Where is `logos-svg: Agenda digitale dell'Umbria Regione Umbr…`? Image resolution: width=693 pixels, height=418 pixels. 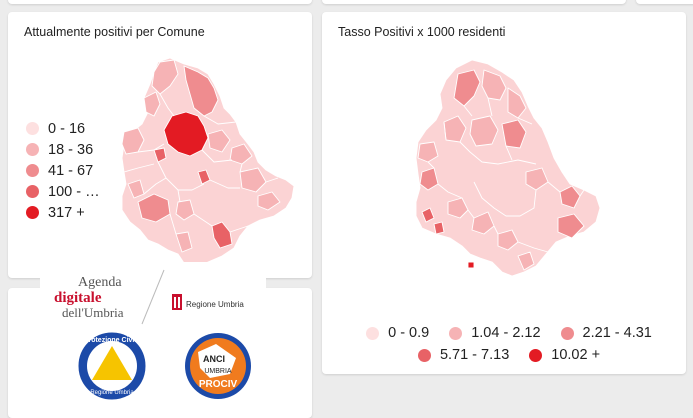 logos-svg: Agenda digitale dell'Umbria Regione Umbr… is located at coordinates (152, 334).